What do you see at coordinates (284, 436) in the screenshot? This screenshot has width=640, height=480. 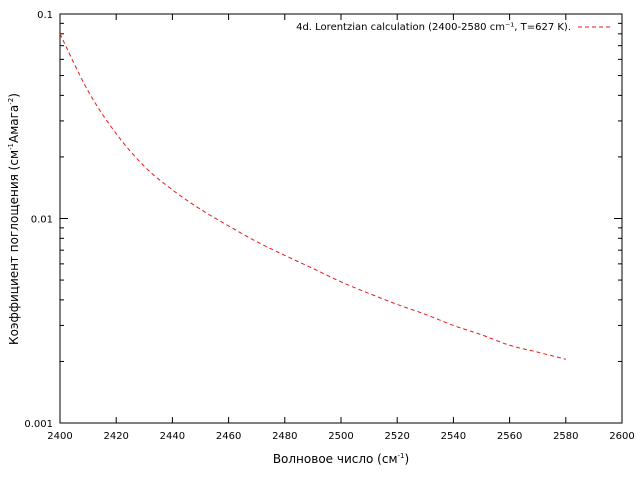 I see `x-tick-label: 2480` at bounding box center [284, 436].